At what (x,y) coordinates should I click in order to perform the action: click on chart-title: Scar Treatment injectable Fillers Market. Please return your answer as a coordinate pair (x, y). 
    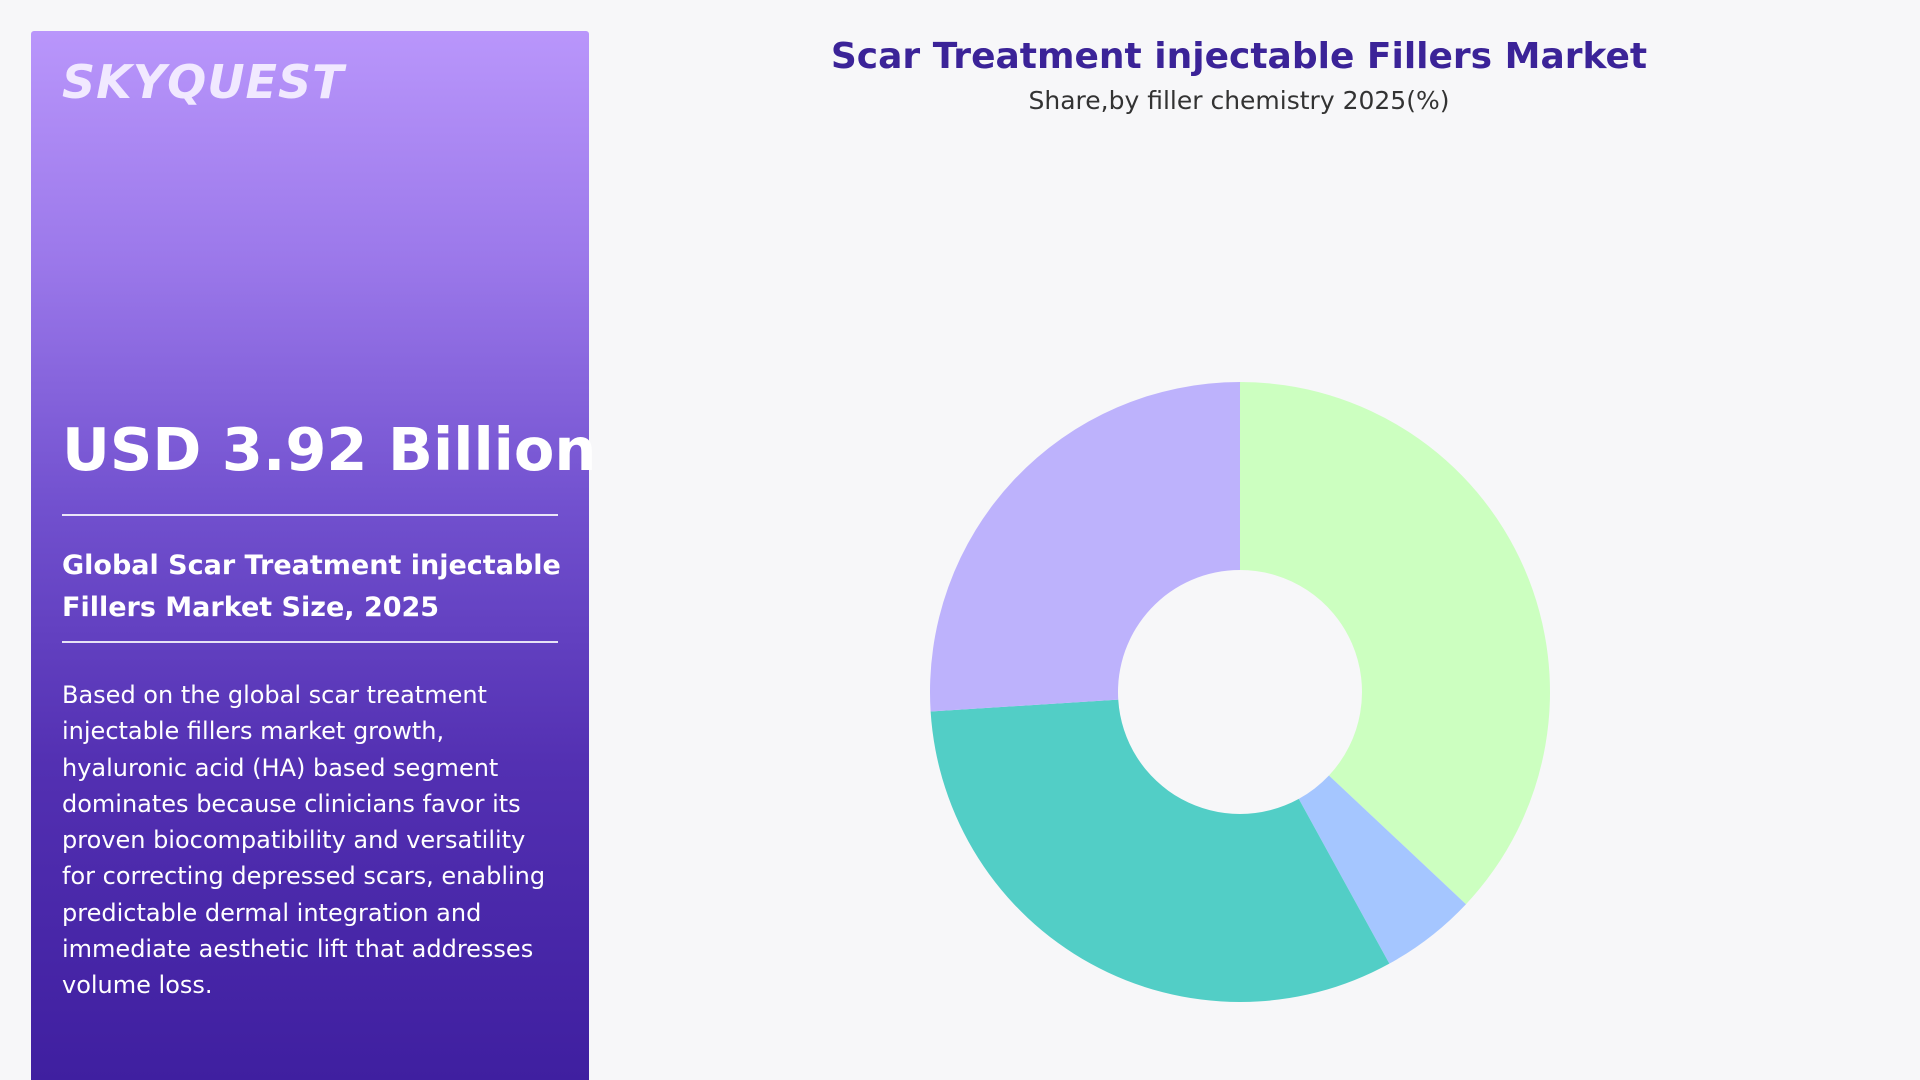
    Looking at the image, I should click on (1239, 56).